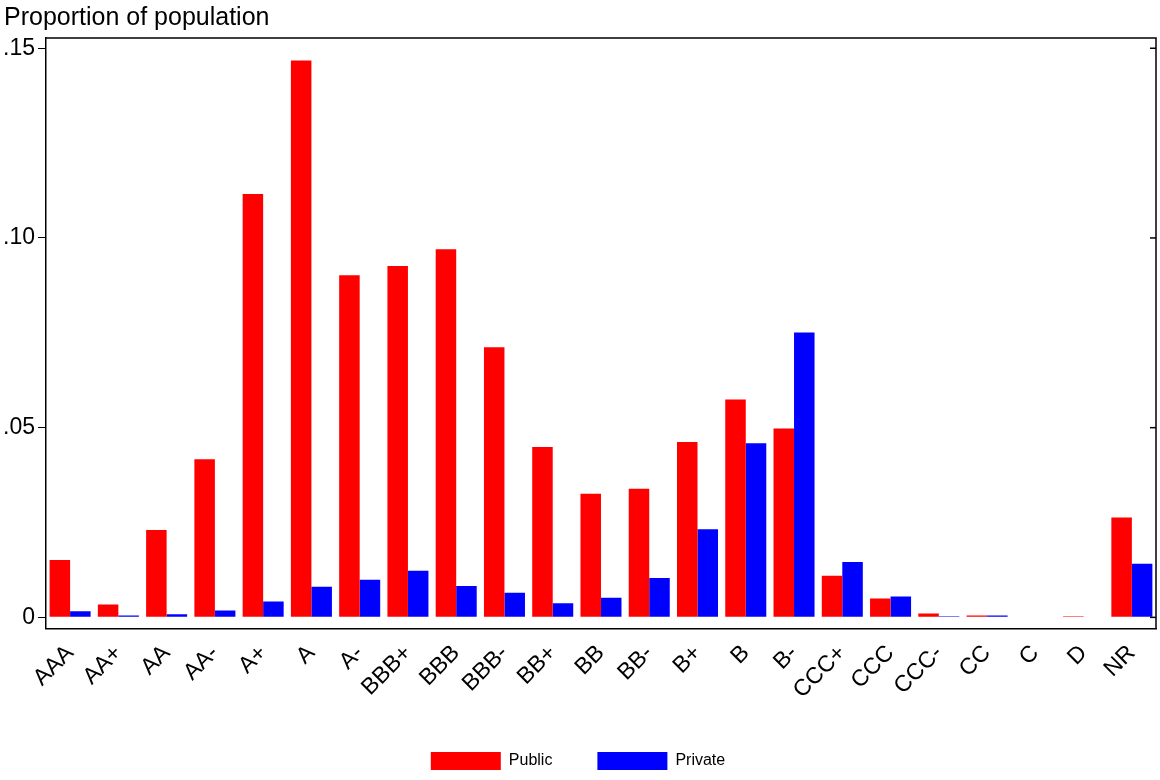 The image size is (1160, 780). I want to click on y-tick-label: .05, so click(18, 426).